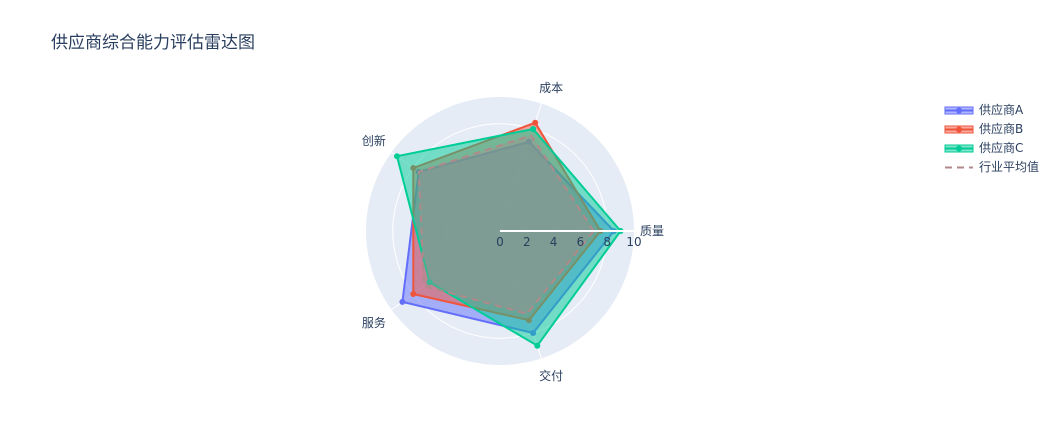  Describe the element at coordinates (1001, 148) in the screenshot. I see `legend-label-2: 供应商C` at that location.